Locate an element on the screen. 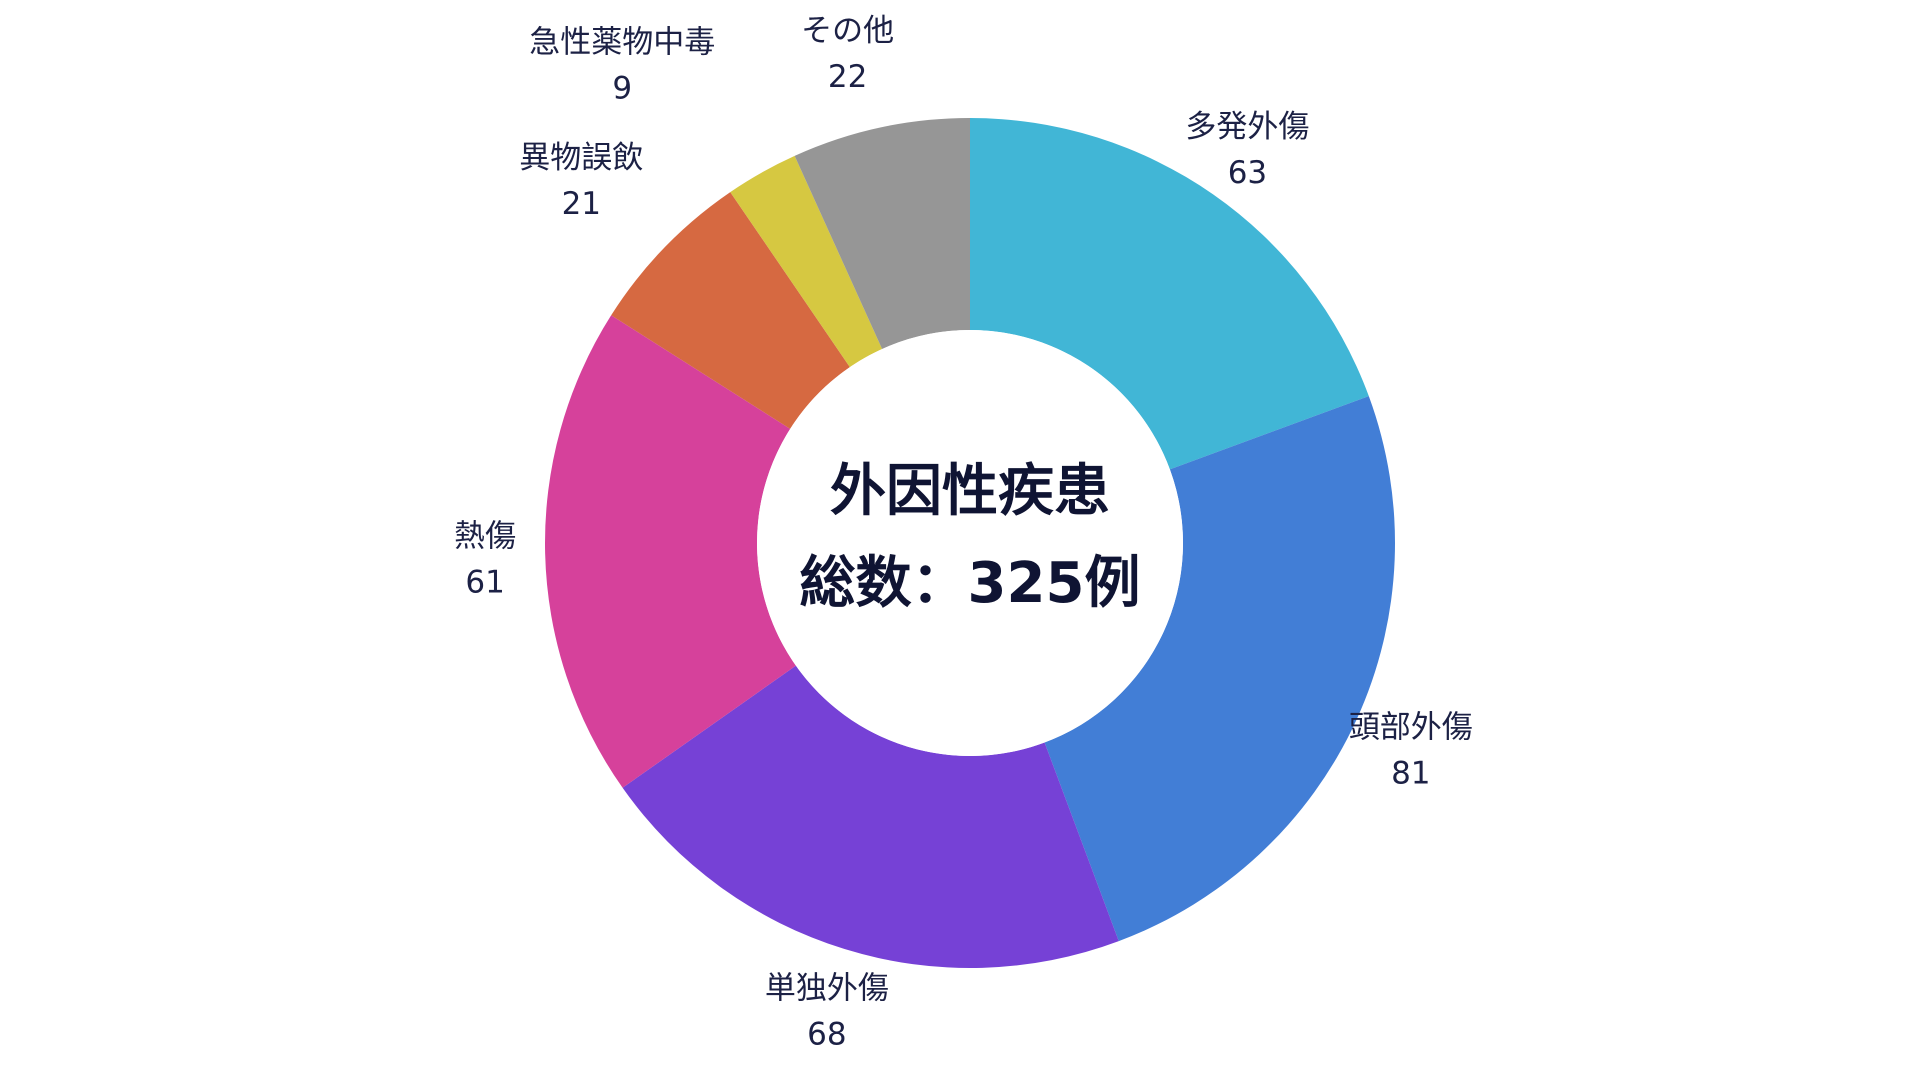 The image size is (1920, 1080). slice-value-label: 81 is located at coordinates (1410, 773).